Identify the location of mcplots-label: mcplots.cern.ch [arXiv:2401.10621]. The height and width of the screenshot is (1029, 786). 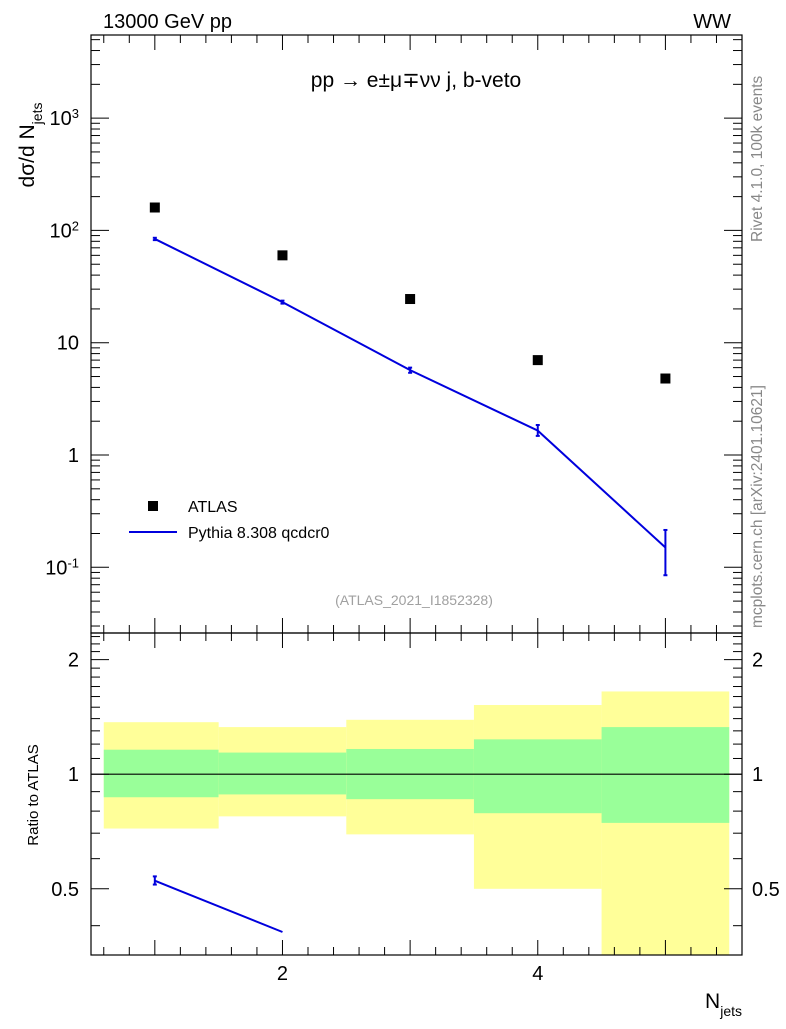
(757, 506).